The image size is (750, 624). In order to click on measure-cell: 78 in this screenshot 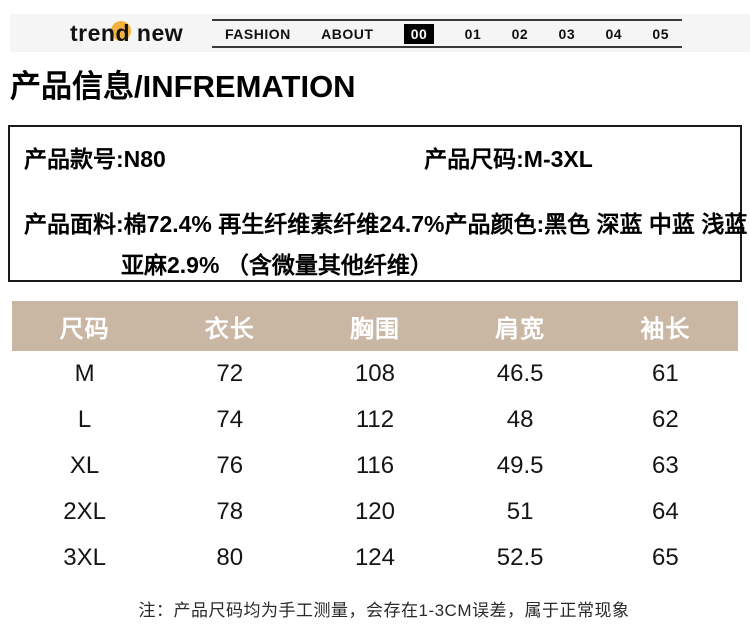, I will do `click(230, 511)`.